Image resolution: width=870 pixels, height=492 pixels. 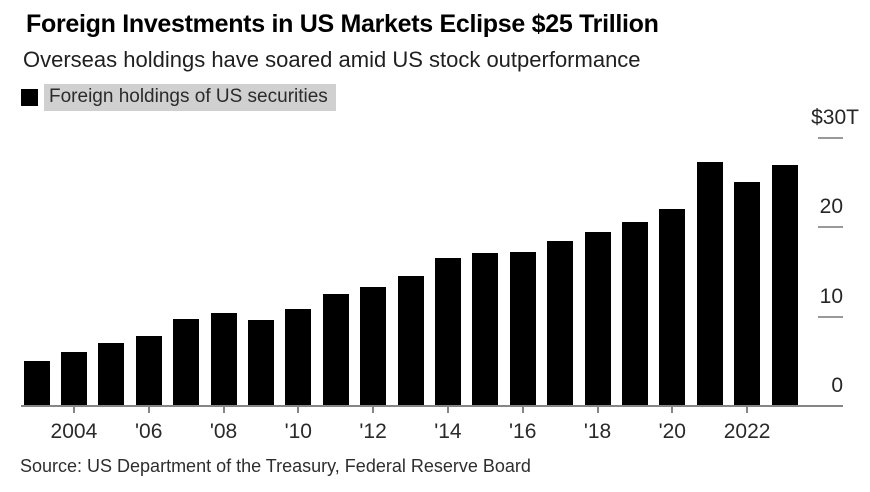 I want to click on legend-label: Foreign holdings of US securities, so click(x=190, y=97).